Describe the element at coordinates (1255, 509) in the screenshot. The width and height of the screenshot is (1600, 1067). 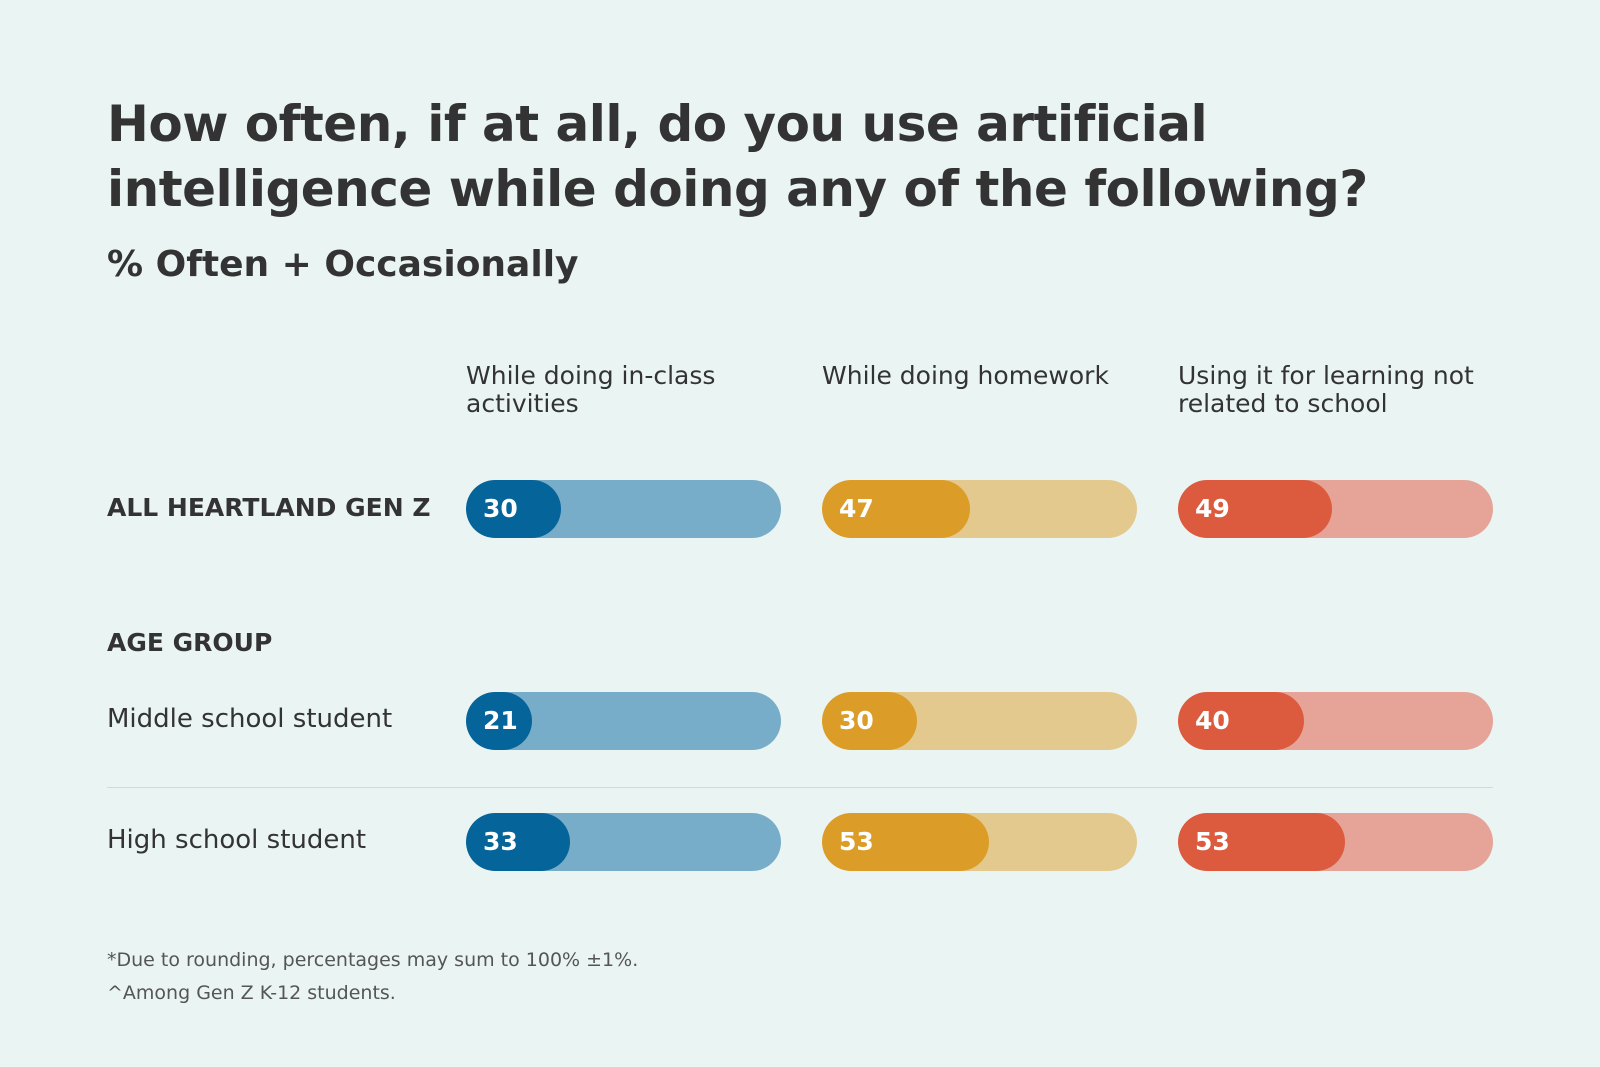
I see `bar-fill-all-learning` at that location.